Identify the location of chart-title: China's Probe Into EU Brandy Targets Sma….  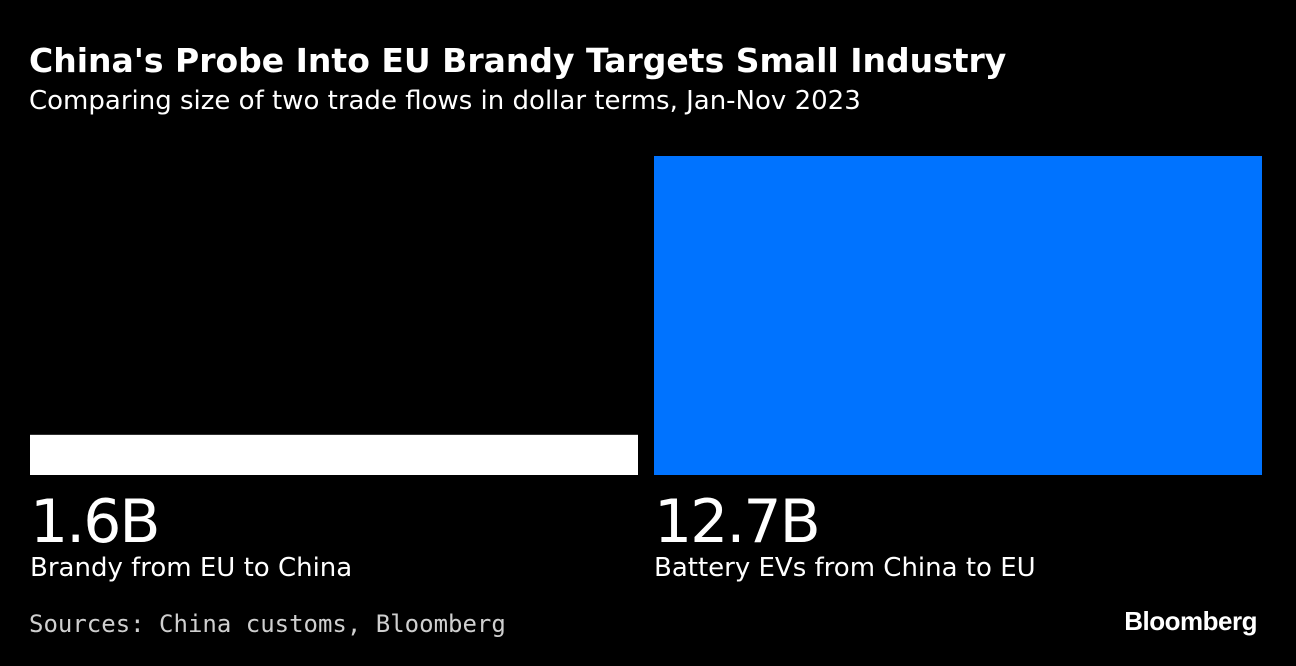
(518, 60).